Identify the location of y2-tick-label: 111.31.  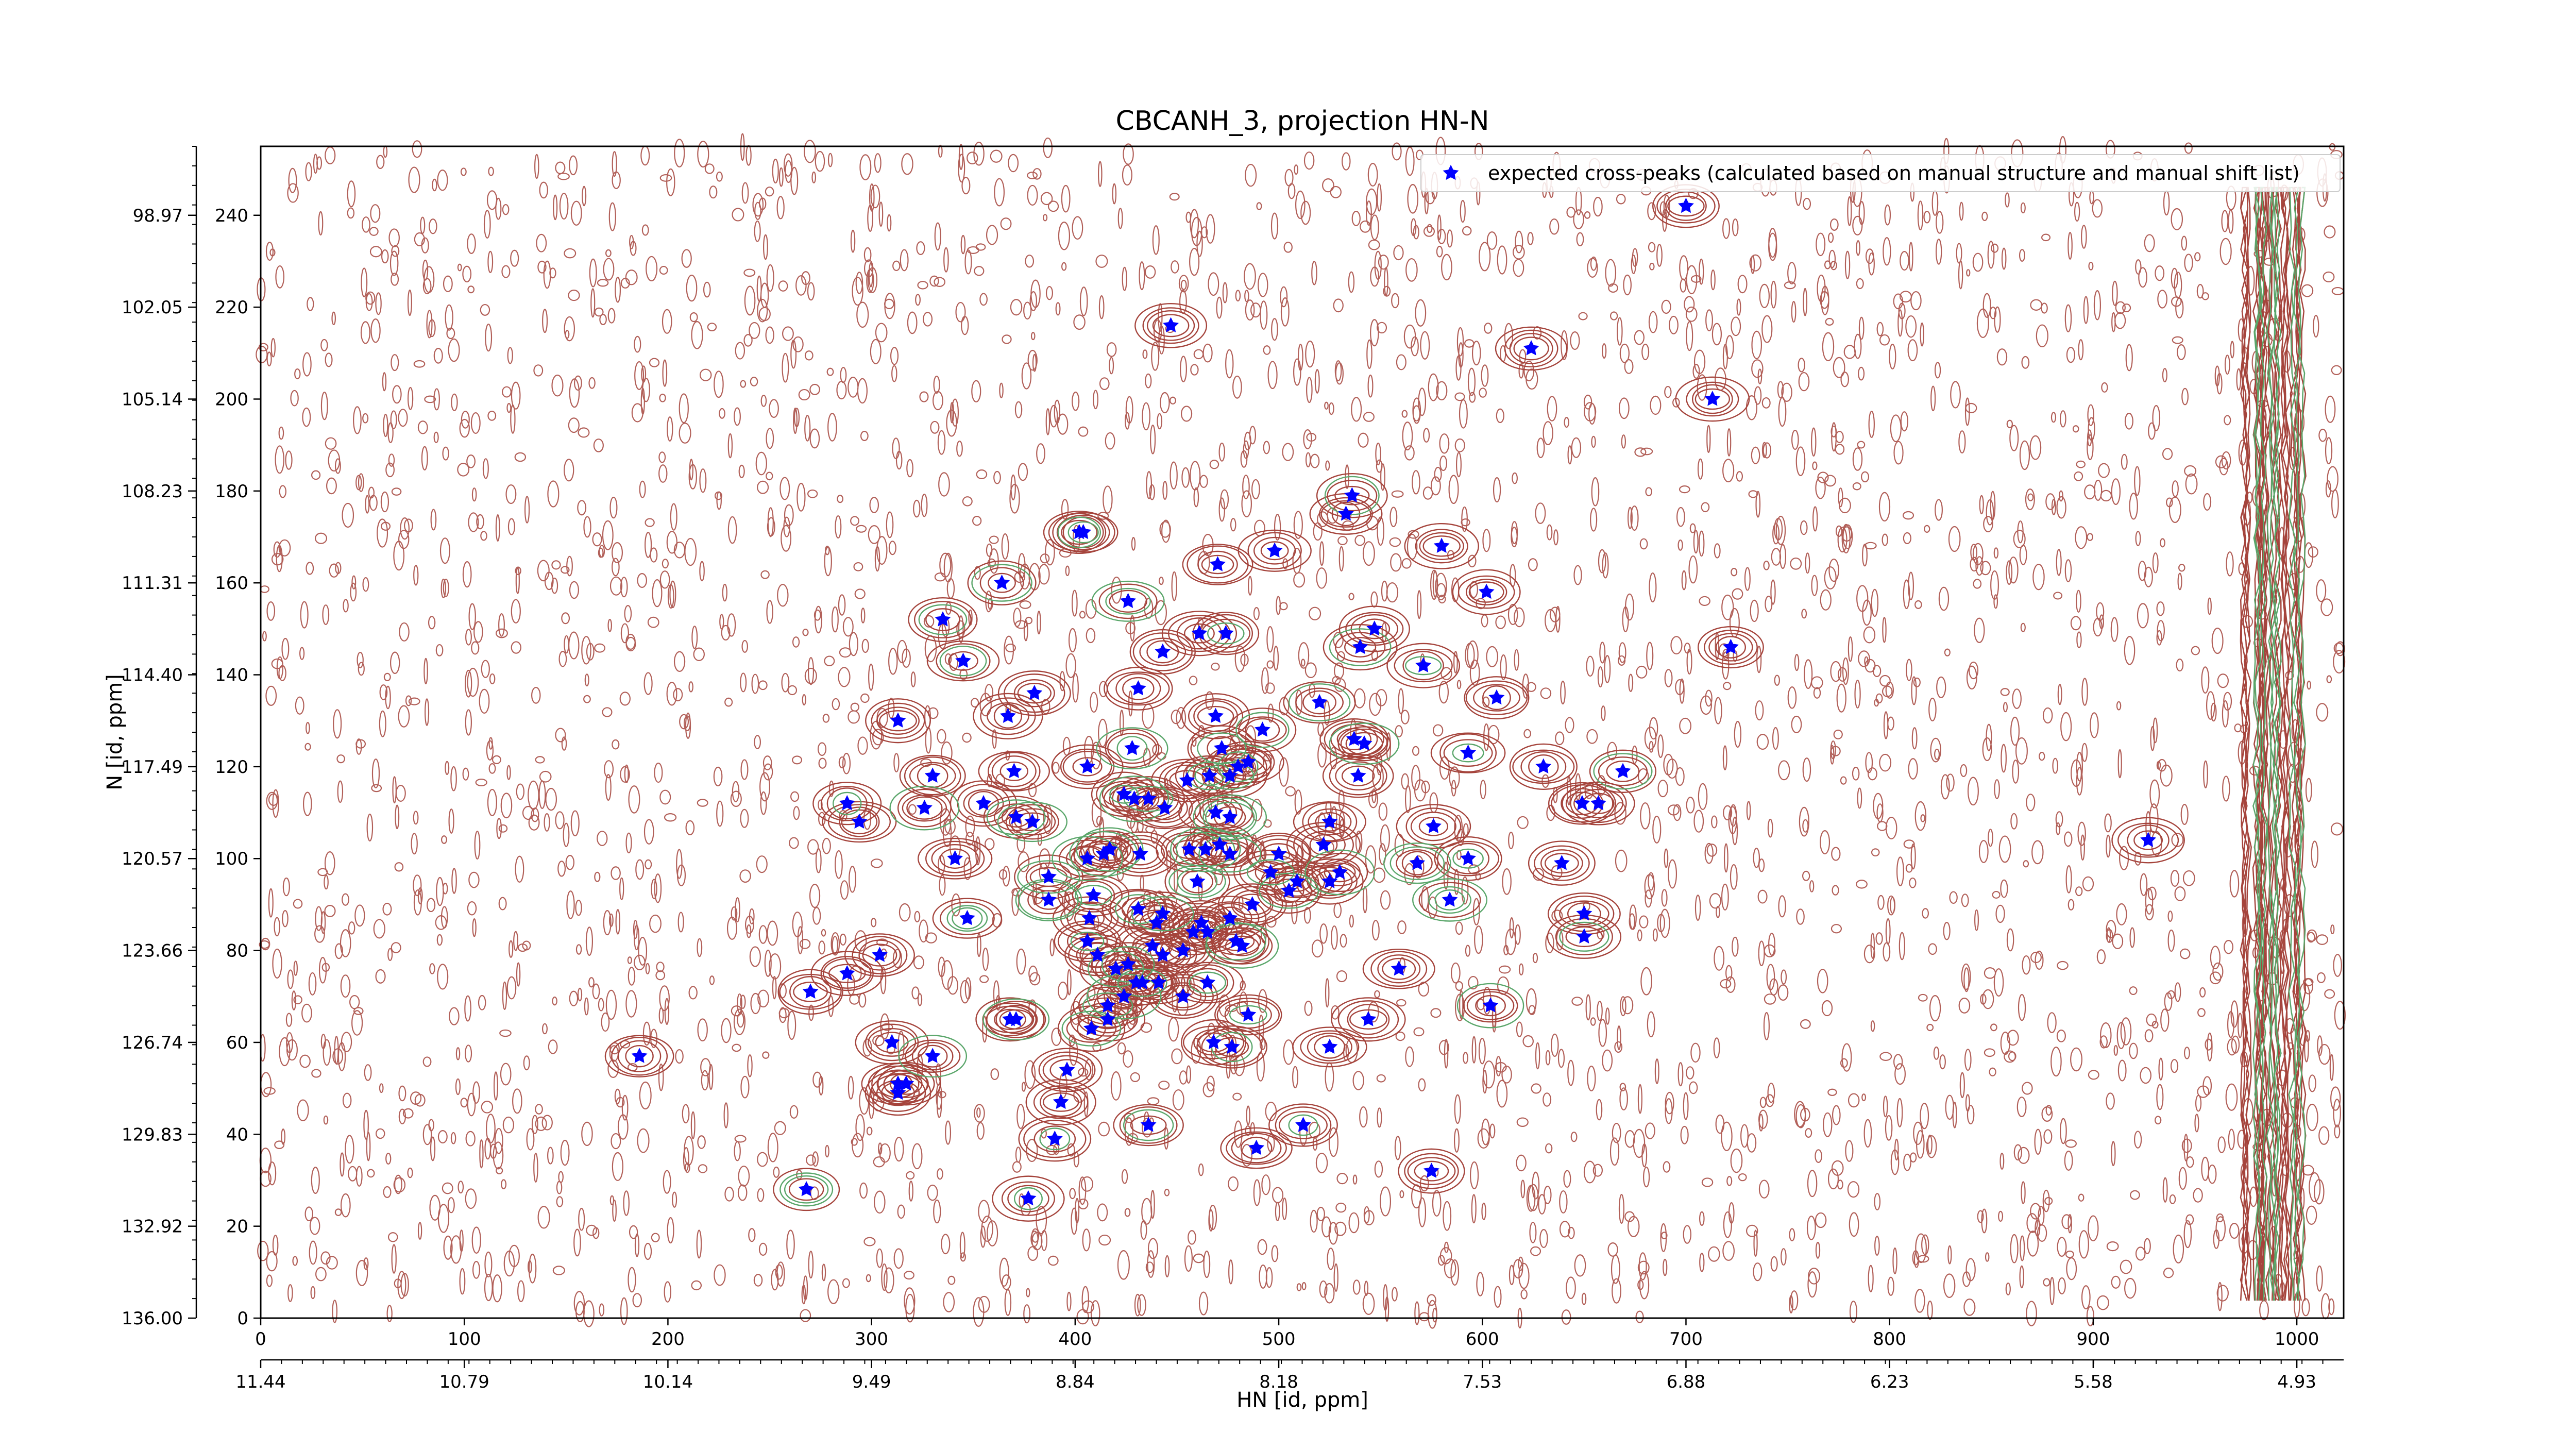
(152, 583).